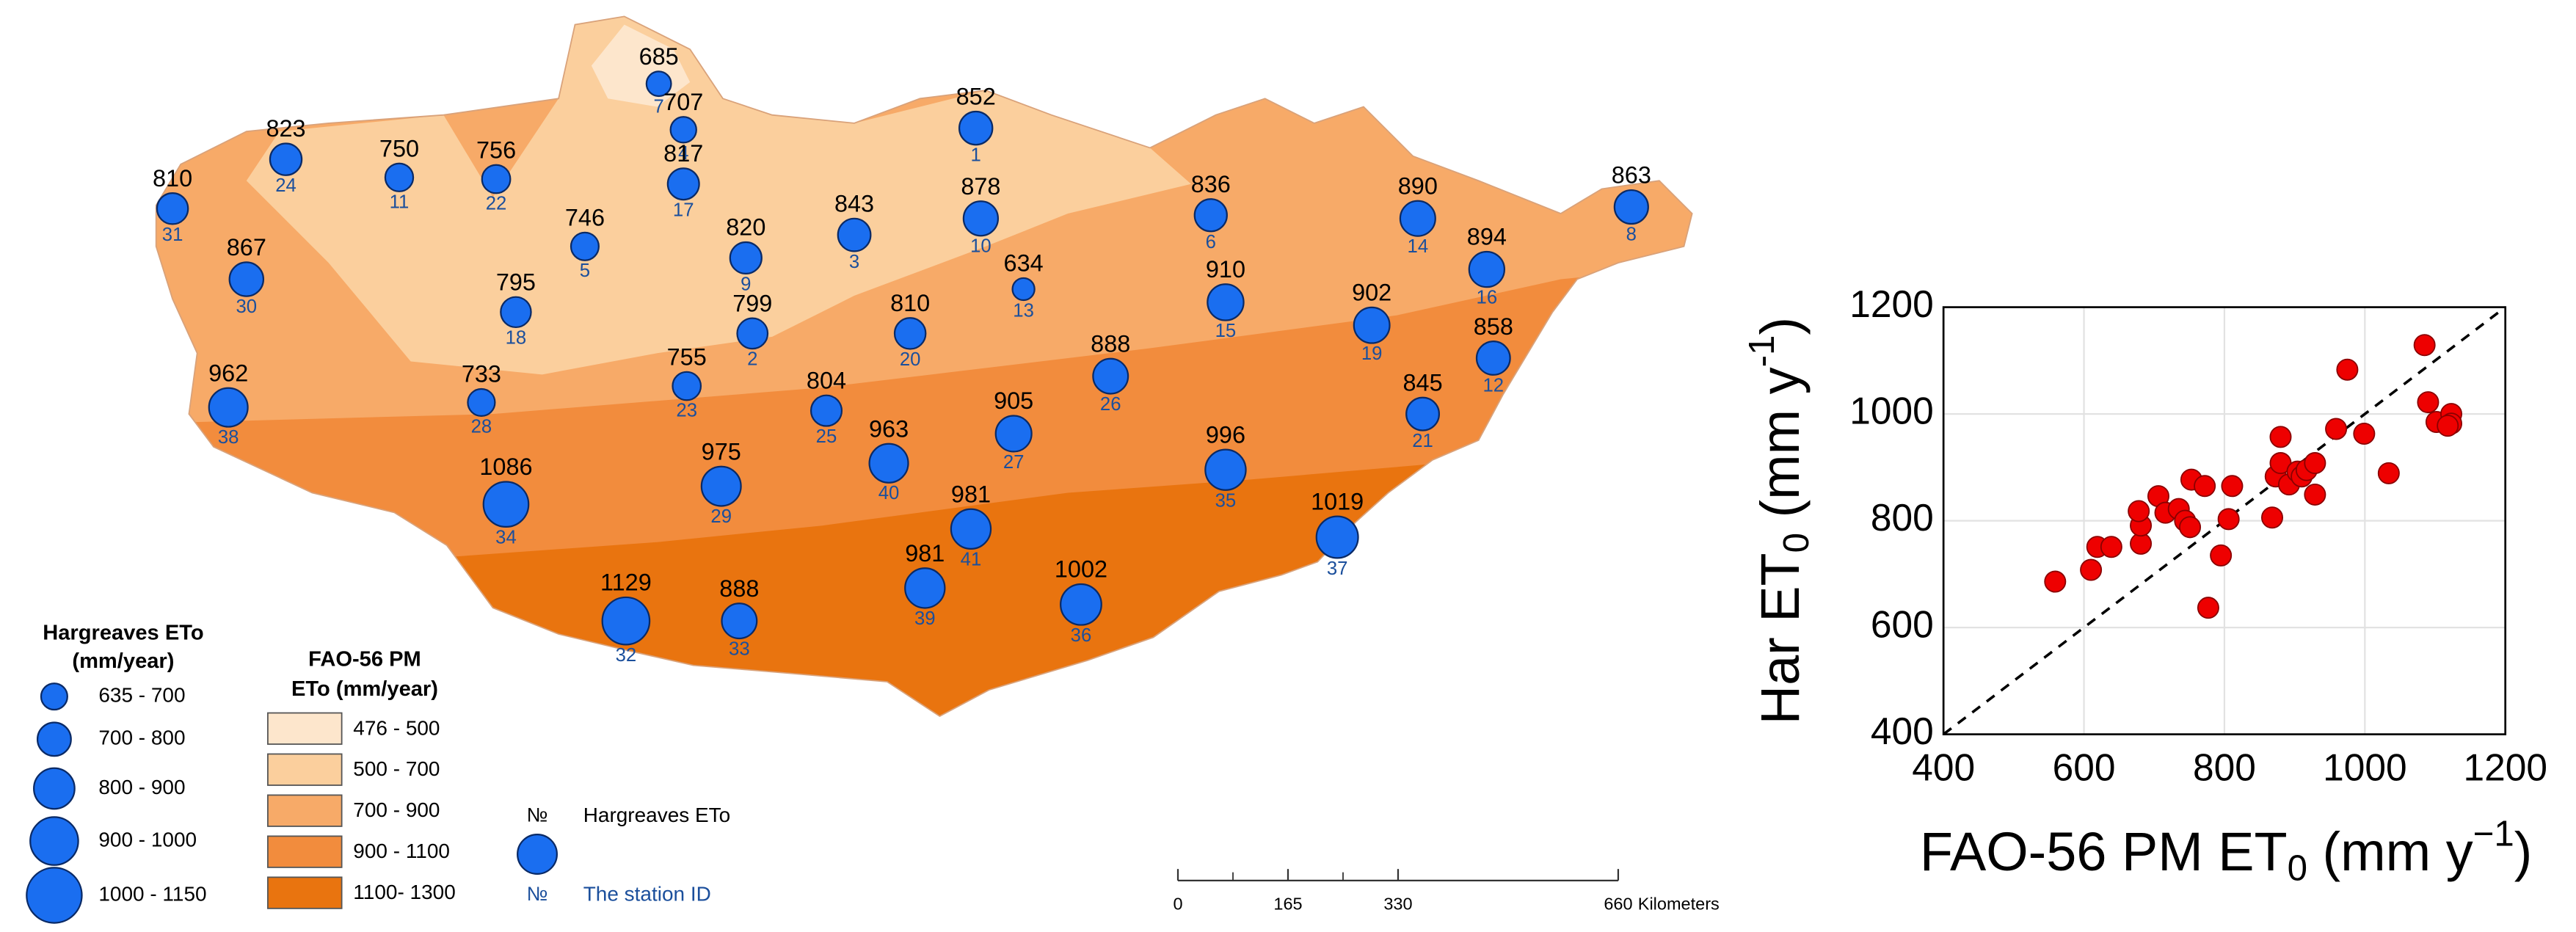  Describe the element at coordinates (400, 202) in the screenshot. I see `station-id: 11` at that location.